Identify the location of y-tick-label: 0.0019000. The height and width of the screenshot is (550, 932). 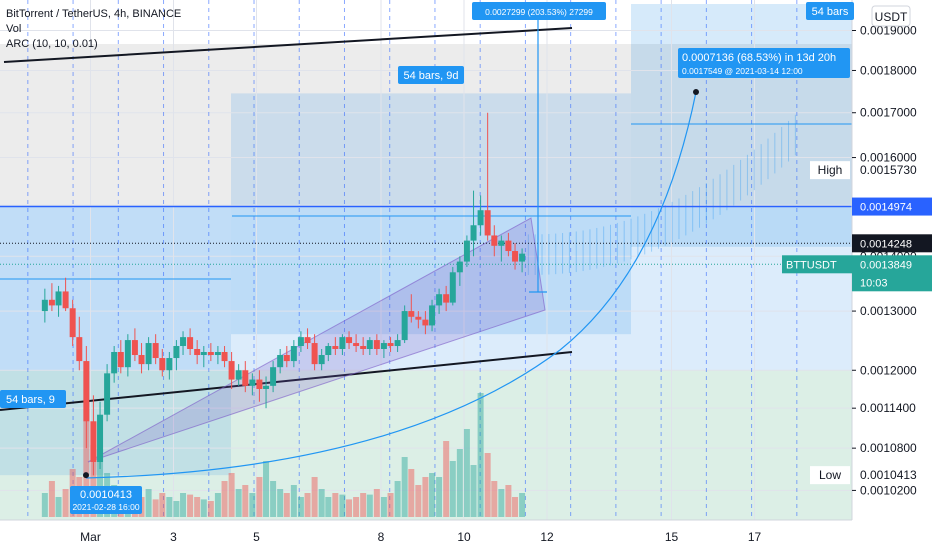
(888, 30).